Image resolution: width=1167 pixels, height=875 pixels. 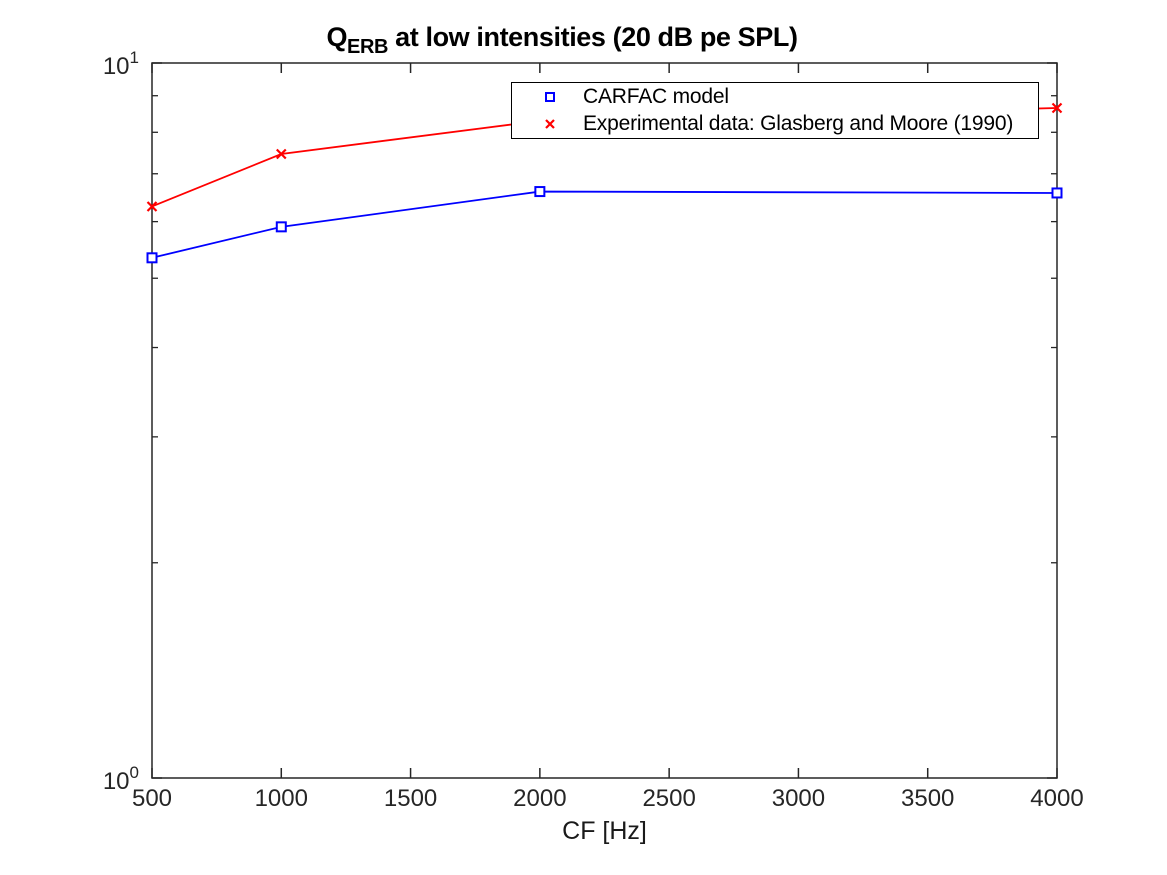 I want to click on x-tick-label: 4000, so click(x=1056, y=798).